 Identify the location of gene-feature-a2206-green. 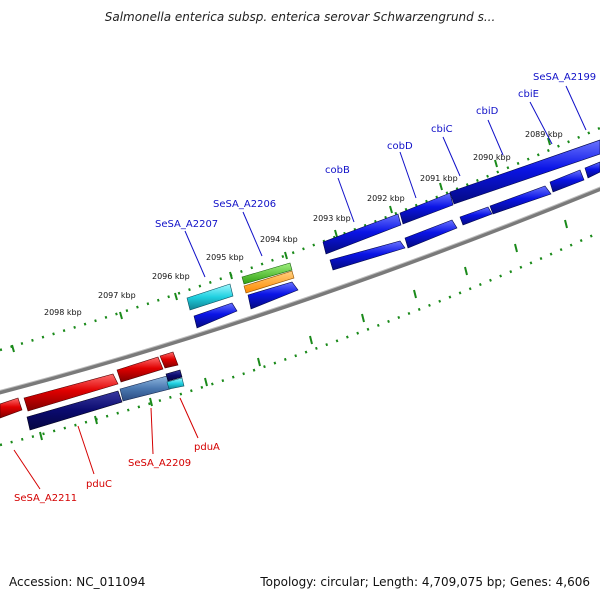
(267, 273).